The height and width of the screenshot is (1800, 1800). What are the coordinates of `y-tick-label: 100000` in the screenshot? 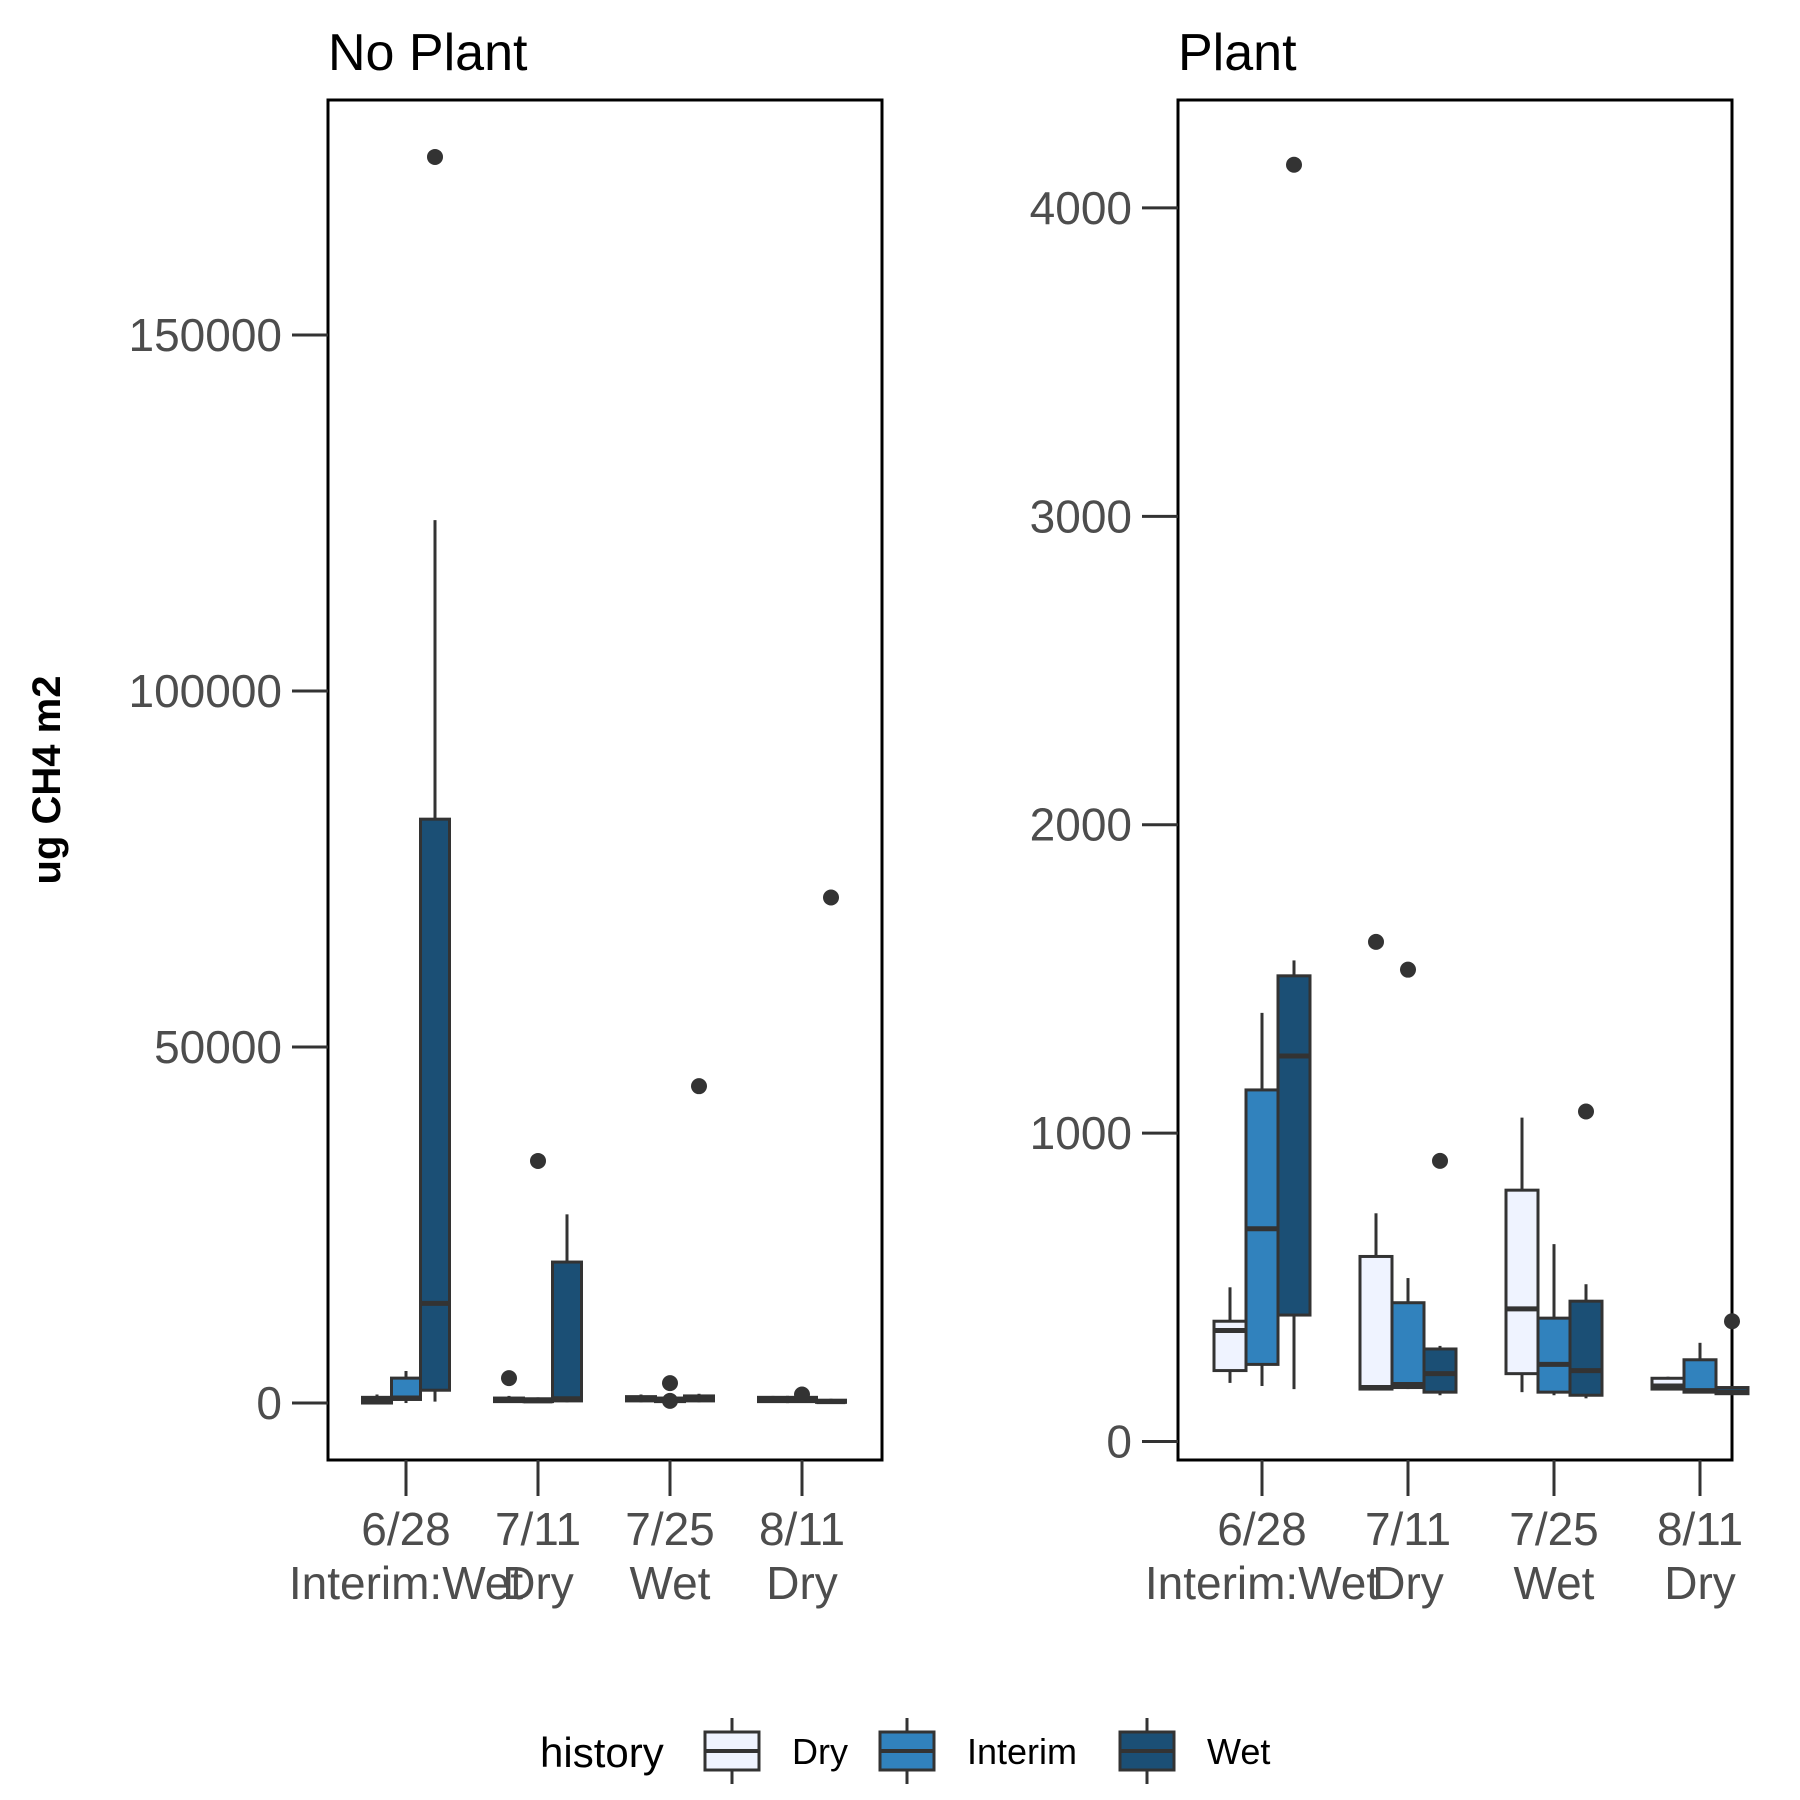 It's located at (206, 691).